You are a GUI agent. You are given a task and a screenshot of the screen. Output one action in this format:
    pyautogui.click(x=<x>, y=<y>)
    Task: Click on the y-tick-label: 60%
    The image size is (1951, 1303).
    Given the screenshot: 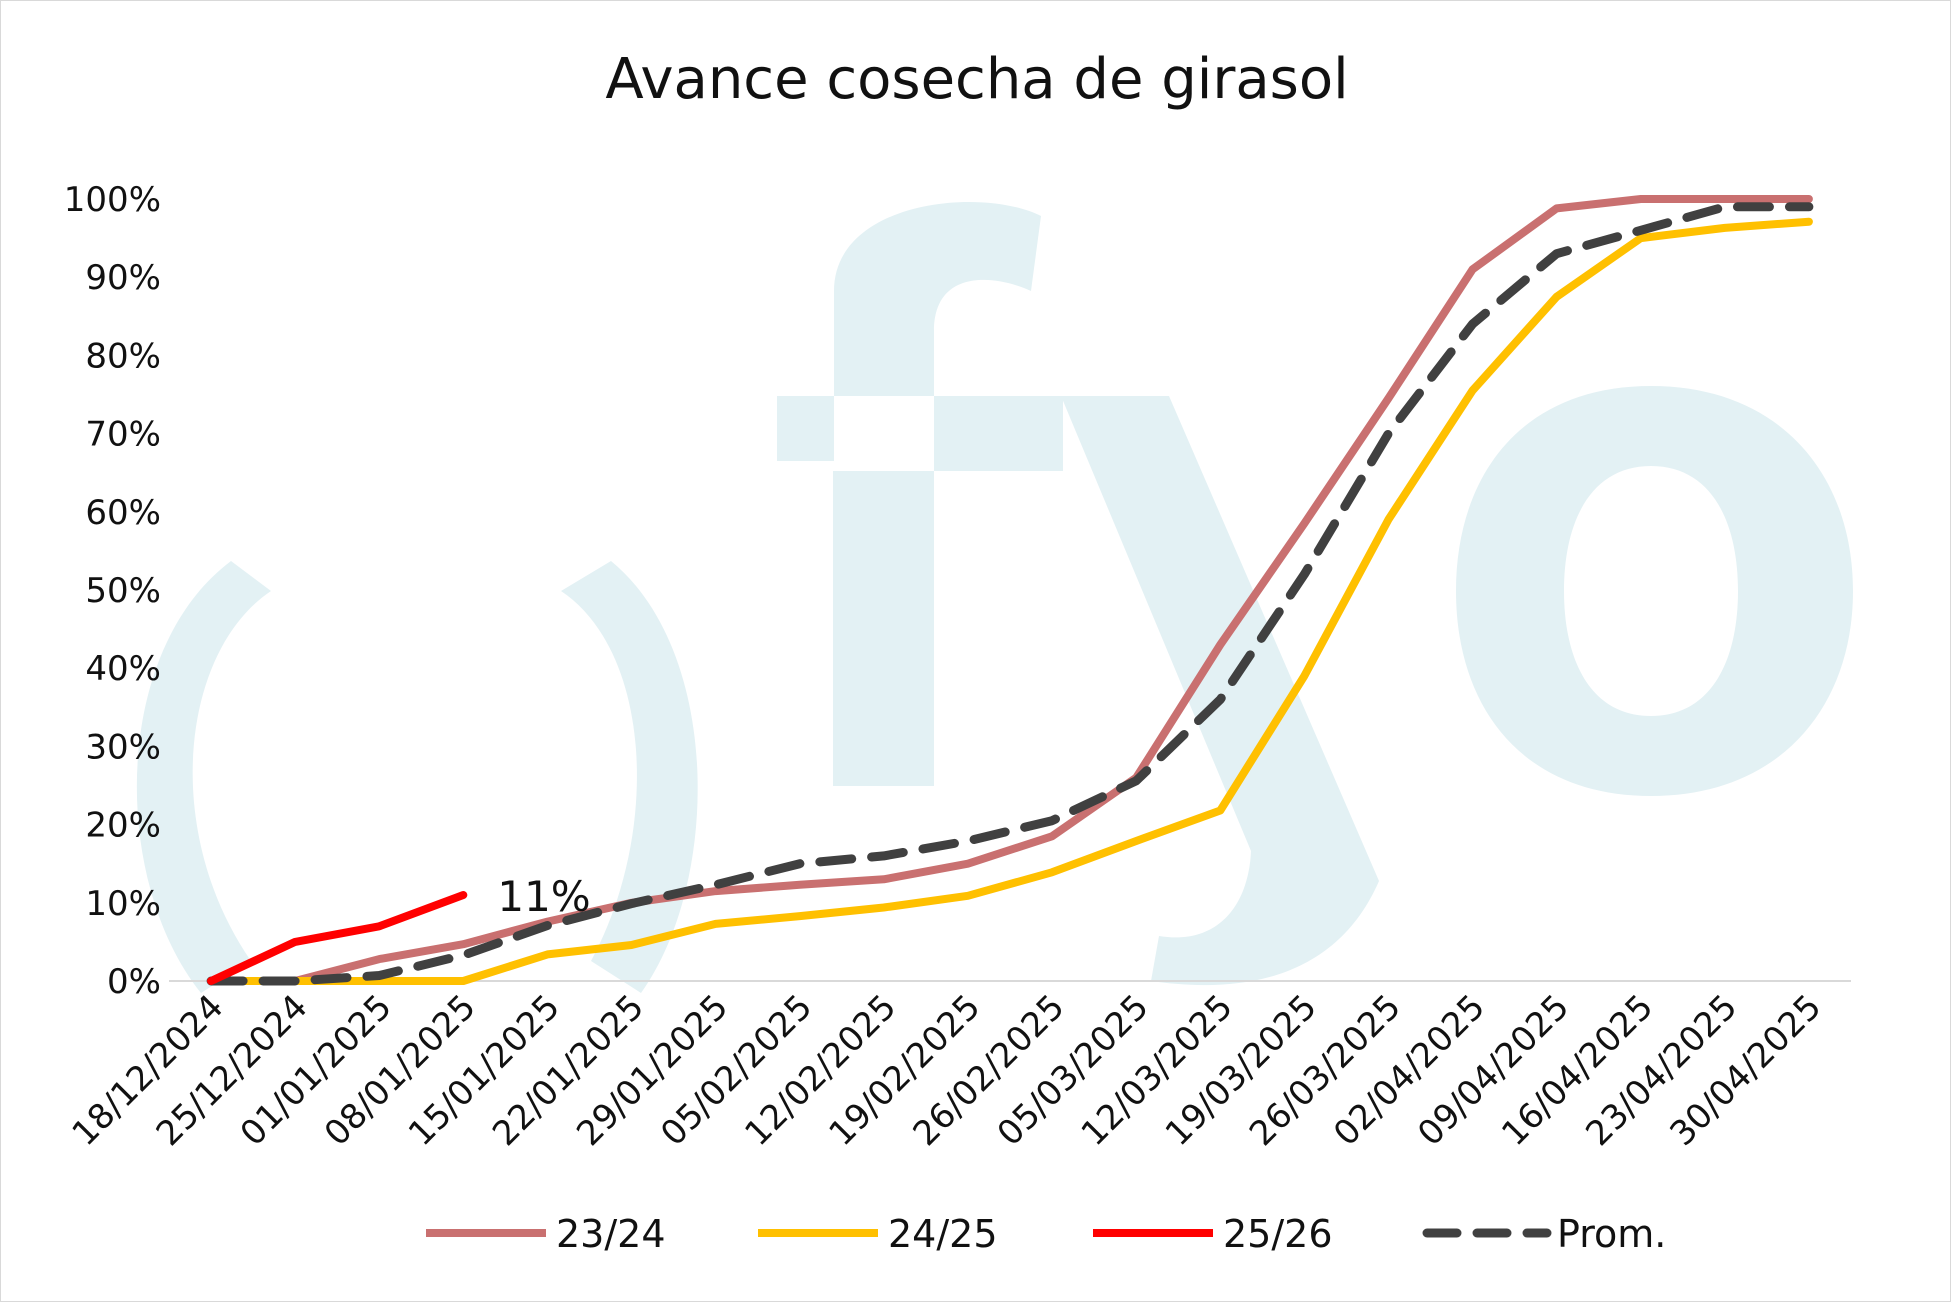 What is the action you would take?
    pyautogui.click(x=123, y=513)
    